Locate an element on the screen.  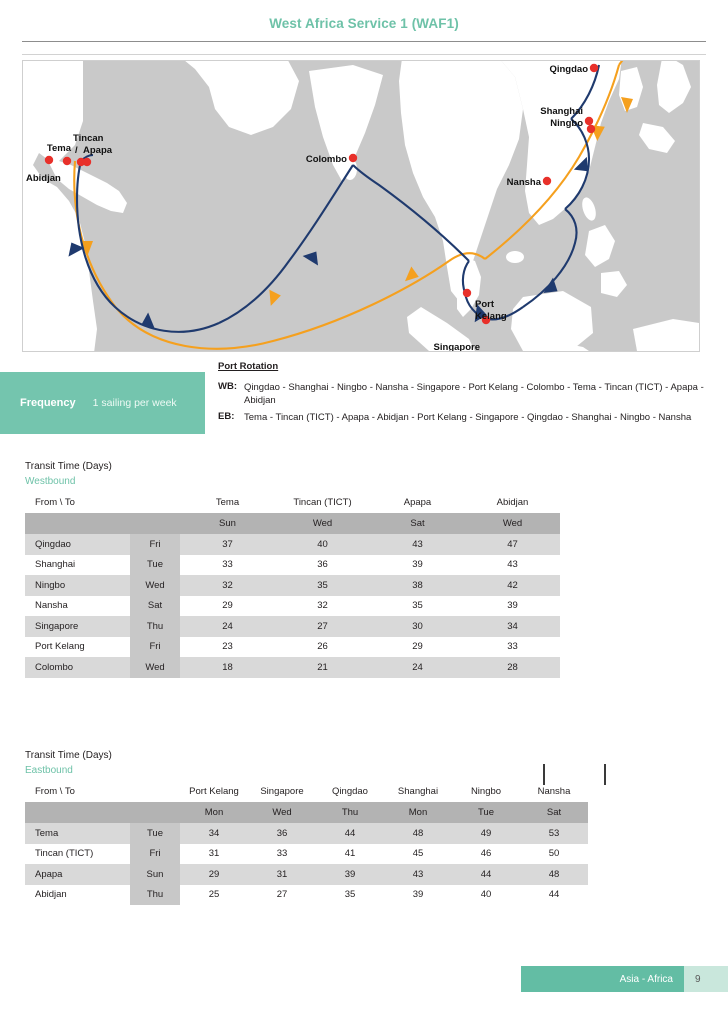
table-row: Apapa Sun 29 31 39 43 44 48 is located at coordinates (306, 874).